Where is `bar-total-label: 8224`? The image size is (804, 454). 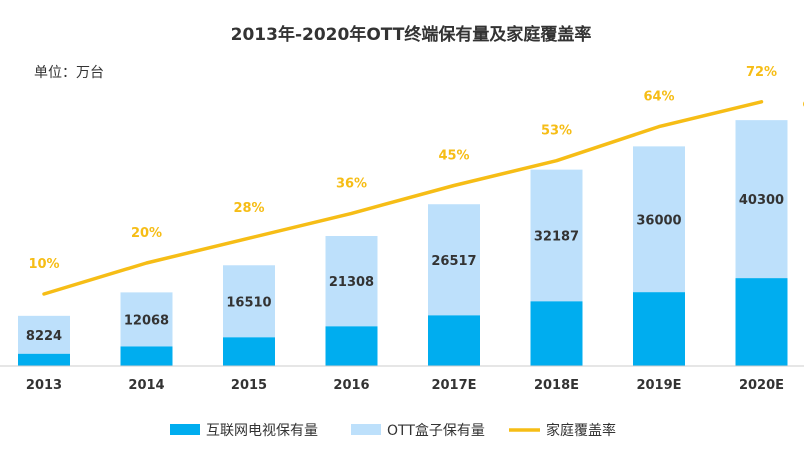
bar-total-label: 8224 is located at coordinates (44, 336).